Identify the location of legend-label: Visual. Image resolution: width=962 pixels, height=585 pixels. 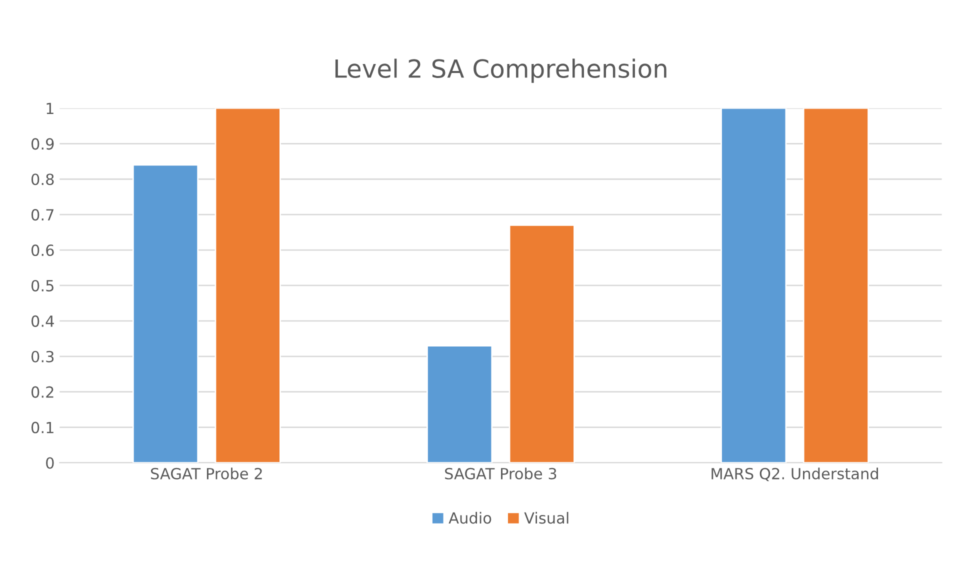
(546, 518).